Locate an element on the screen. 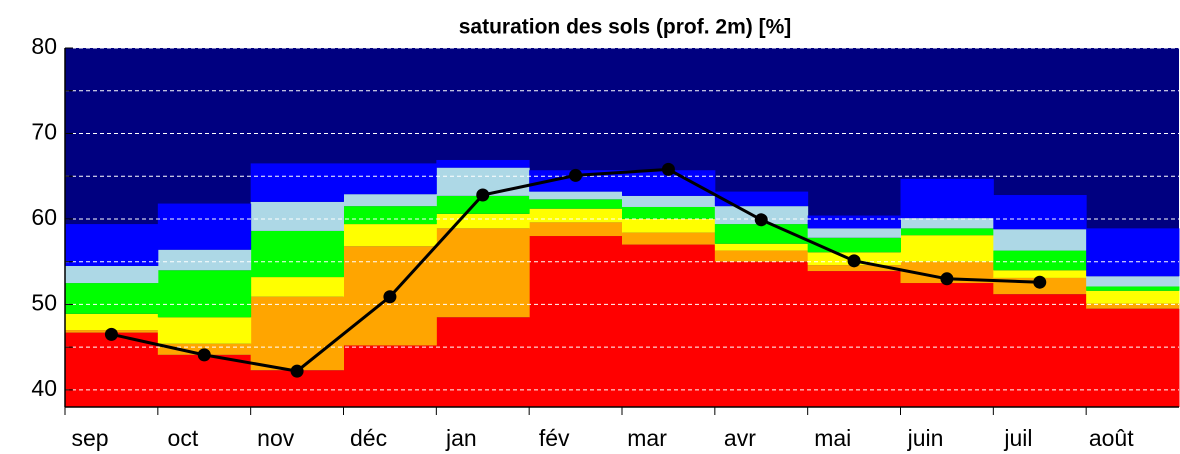 This screenshot has height=454, width=1180. x-tick-label: mar is located at coordinates (647, 438).